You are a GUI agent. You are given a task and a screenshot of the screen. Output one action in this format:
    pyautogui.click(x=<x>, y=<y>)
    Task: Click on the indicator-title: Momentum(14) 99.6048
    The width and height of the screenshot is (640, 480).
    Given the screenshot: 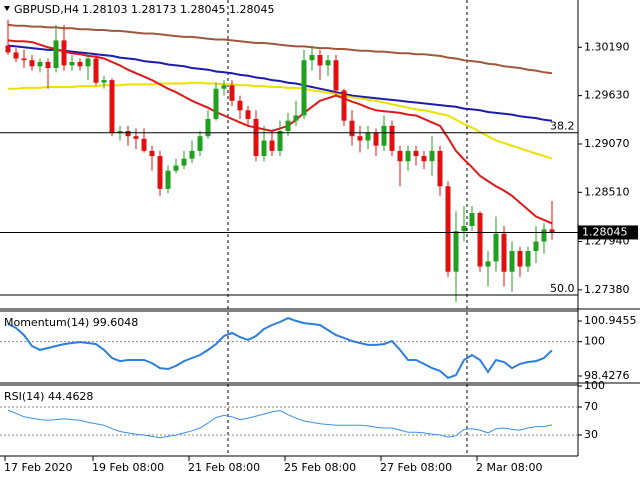 What is the action you would take?
    pyautogui.click(x=71, y=322)
    